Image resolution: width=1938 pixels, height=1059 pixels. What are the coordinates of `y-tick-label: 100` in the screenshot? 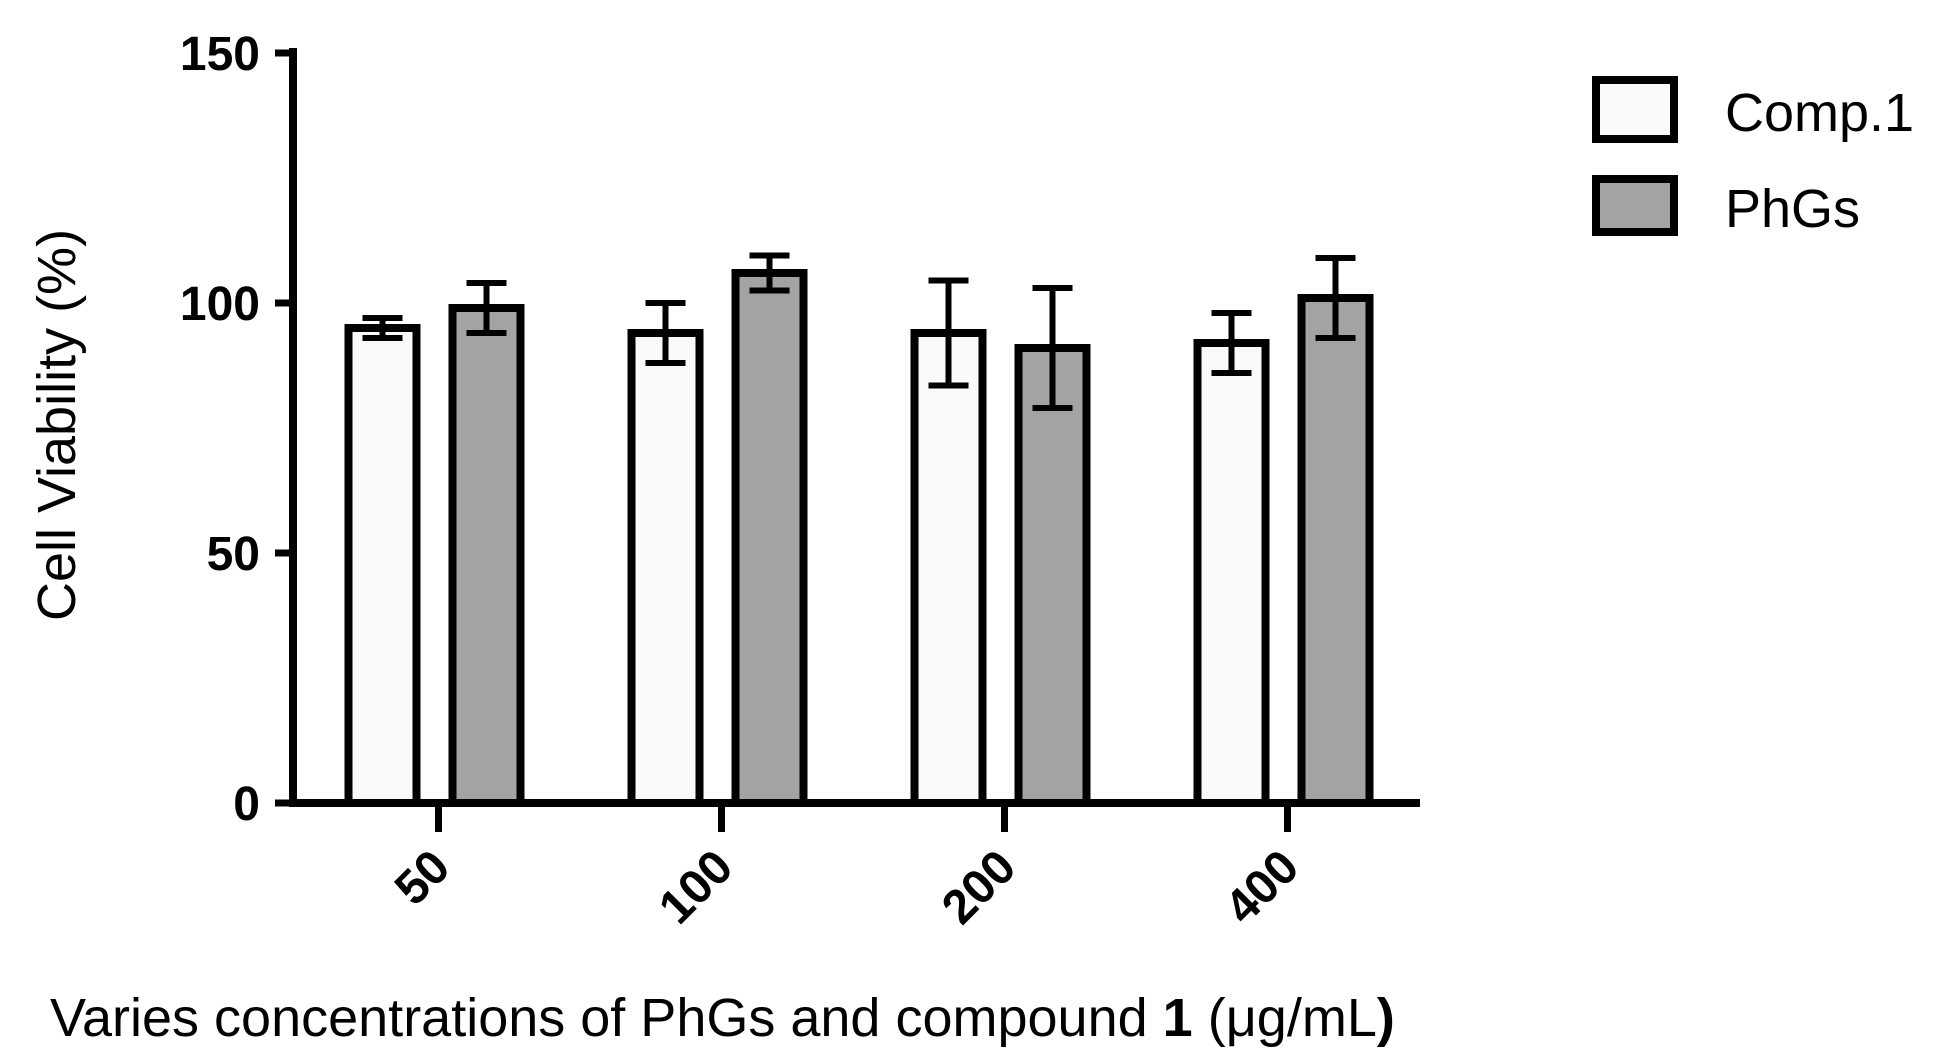 It's located at (220, 304).